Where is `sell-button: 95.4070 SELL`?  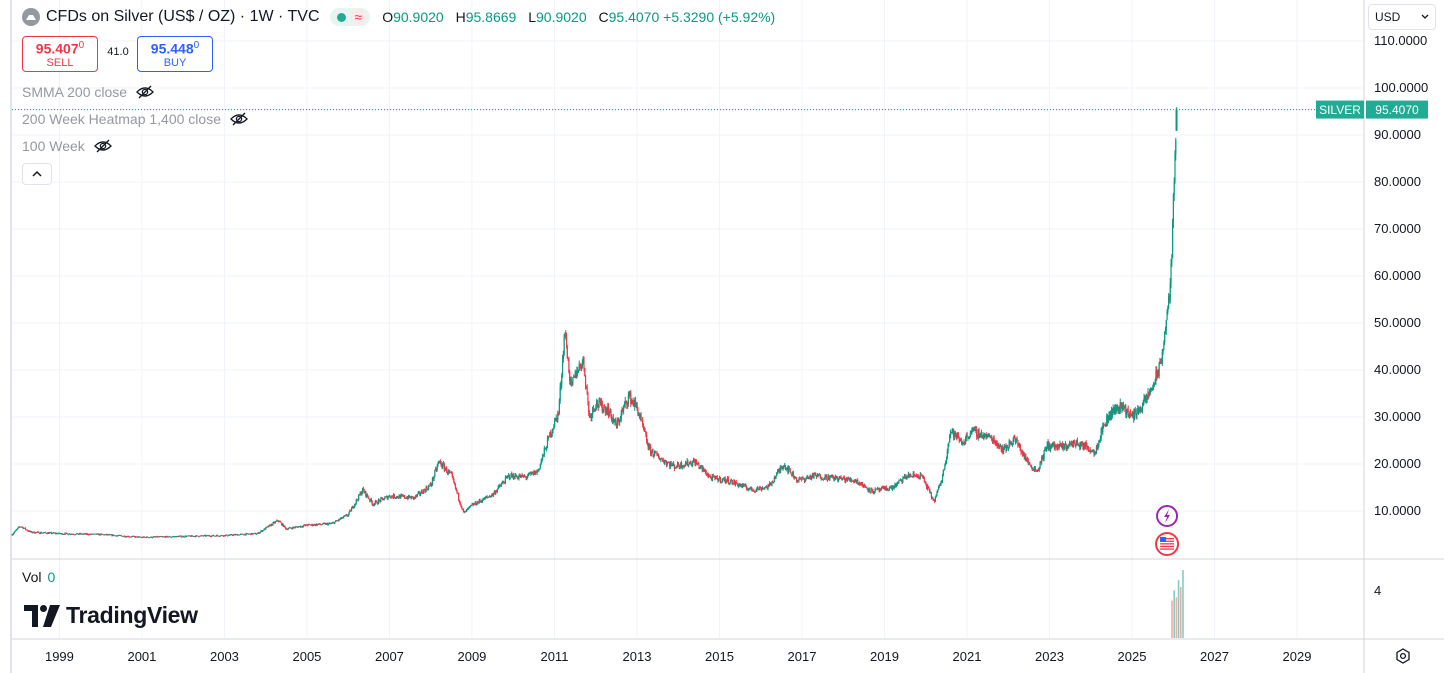
sell-button: 95.4070 SELL is located at coordinates (60, 54).